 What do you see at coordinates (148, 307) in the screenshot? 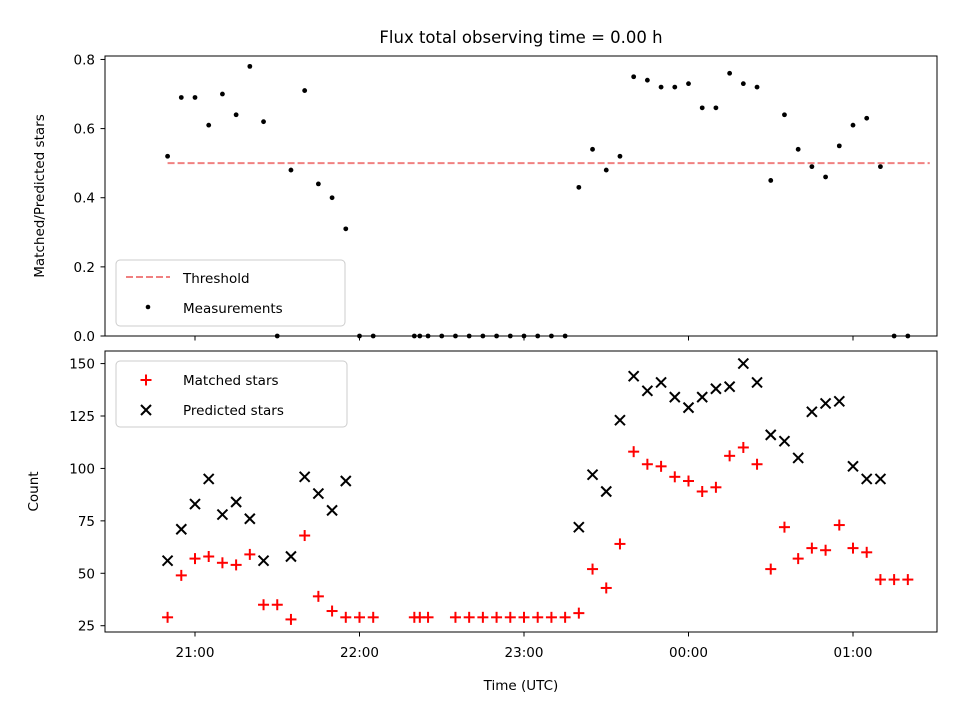
I see `legend-measurements-swatch` at bounding box center [148, 307].